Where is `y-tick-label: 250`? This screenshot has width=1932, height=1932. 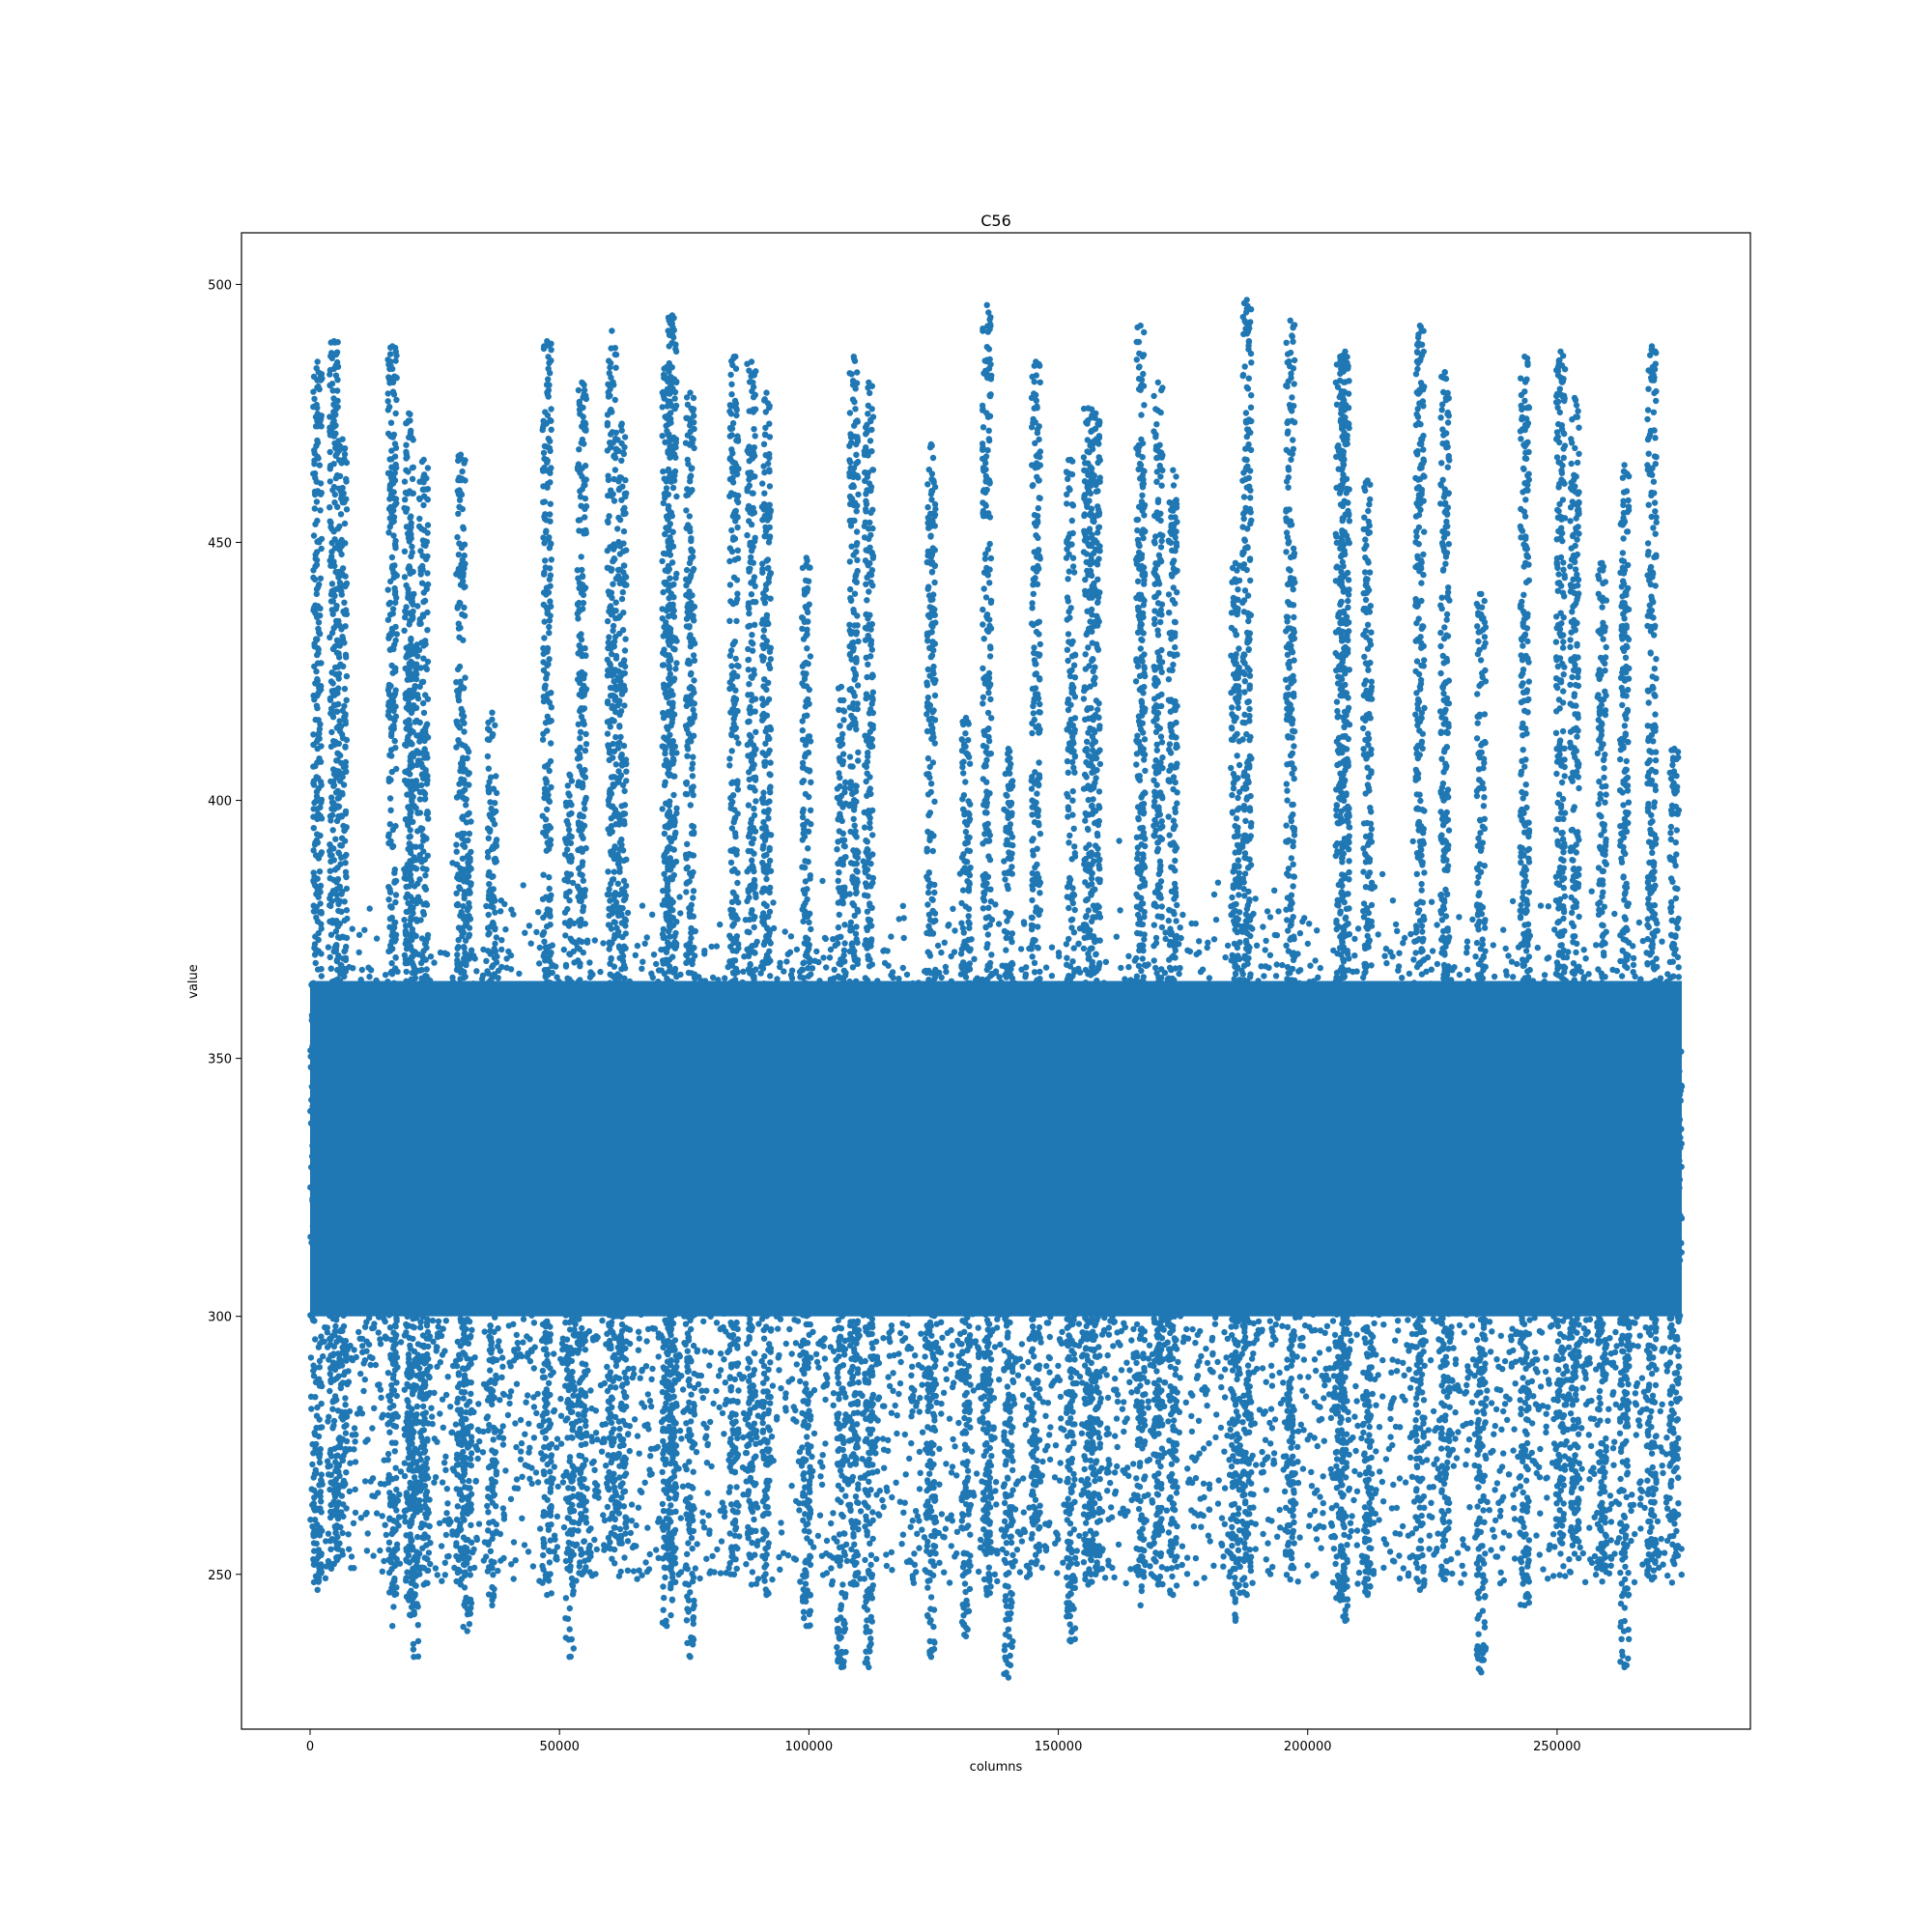
y-tick-label: 250 is located at coordinates (220, 1576).